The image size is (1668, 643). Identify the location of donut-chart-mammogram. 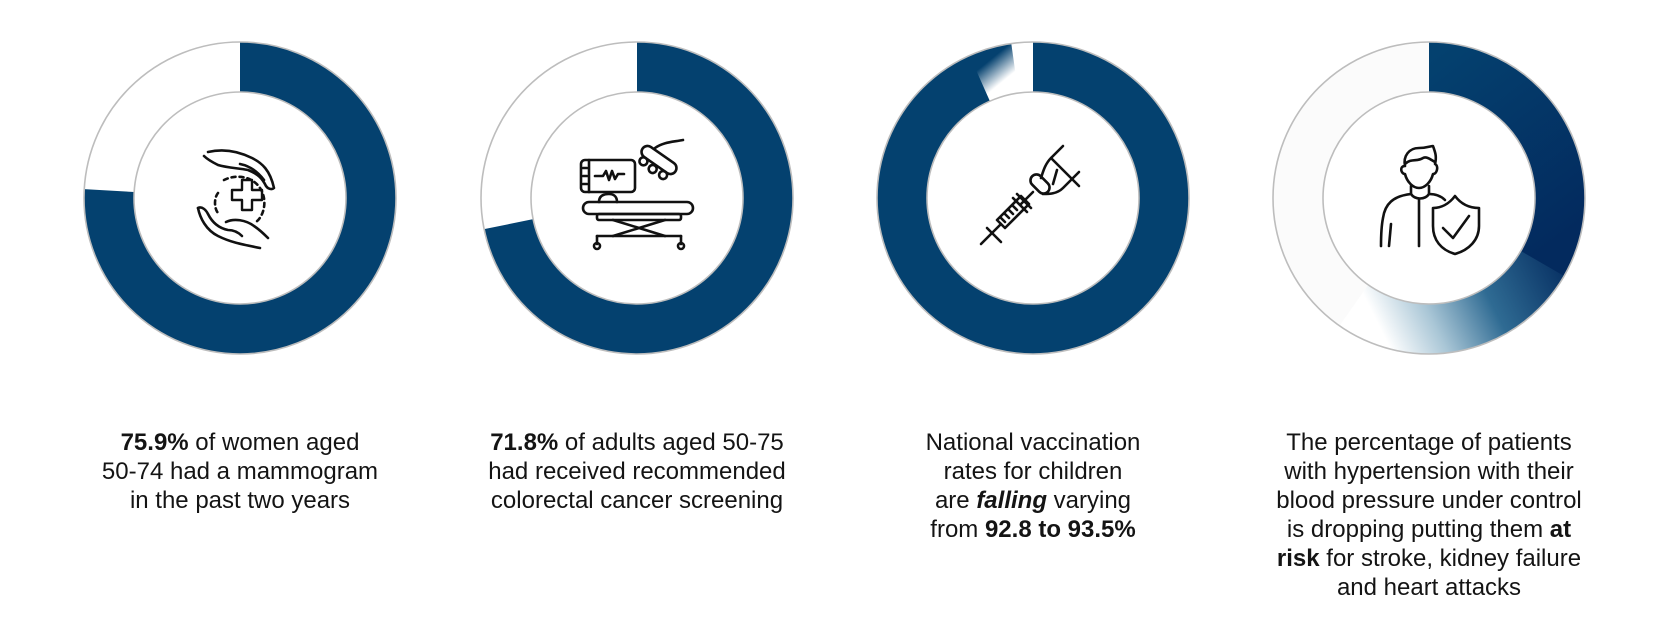
(240, 198).